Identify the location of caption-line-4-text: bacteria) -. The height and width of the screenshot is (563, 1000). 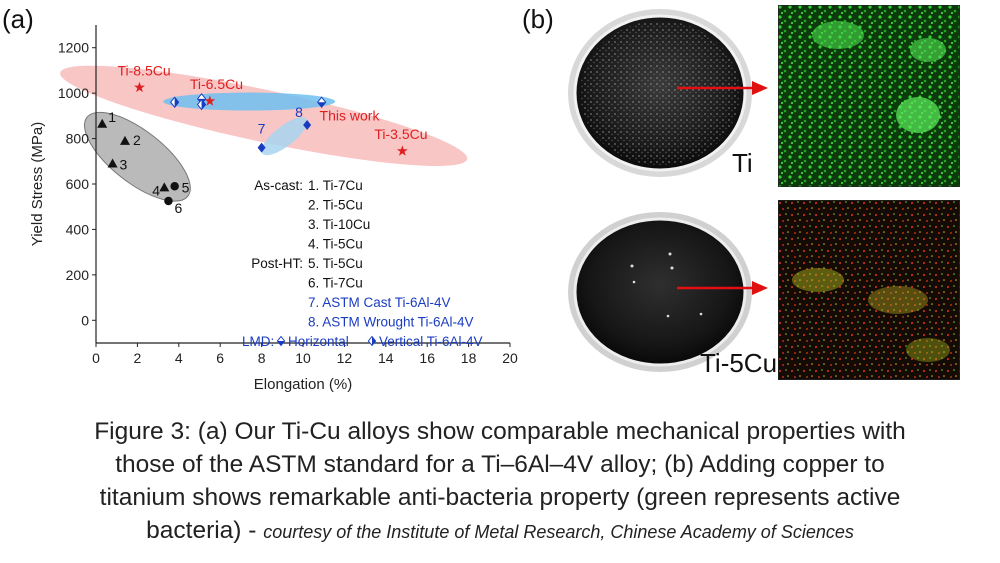
(205, 530).